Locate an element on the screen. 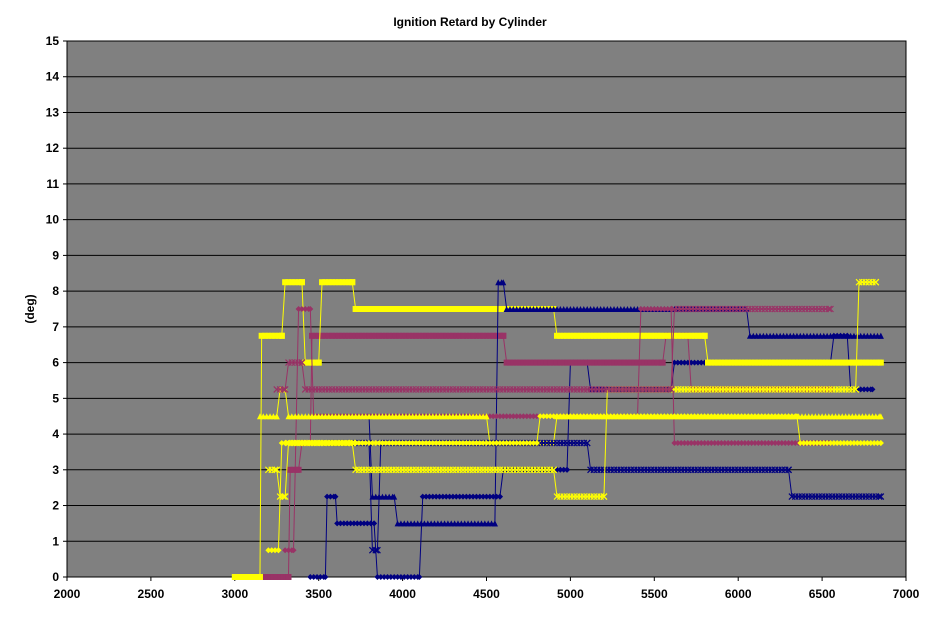 Image resolution: width=938 pixels, height=624 pixels. y-tick-label: 11 is located at coordinates (52, 184).